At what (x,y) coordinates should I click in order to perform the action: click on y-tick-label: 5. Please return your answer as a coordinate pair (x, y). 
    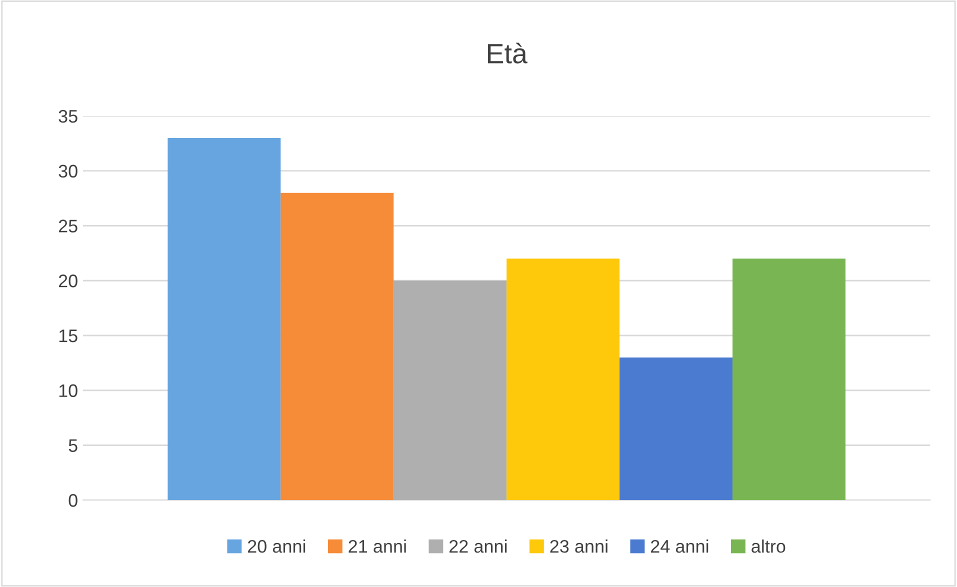
    Looking at the image, I should click on (73, 445).